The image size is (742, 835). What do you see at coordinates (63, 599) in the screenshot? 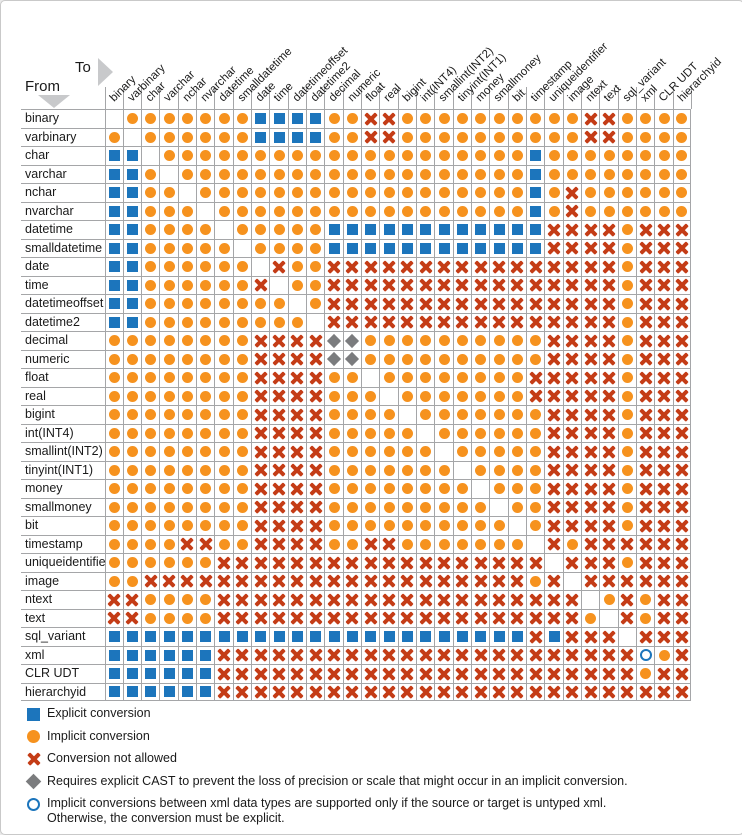
I see `row-label: ntext` at bounding box center [63, 599].